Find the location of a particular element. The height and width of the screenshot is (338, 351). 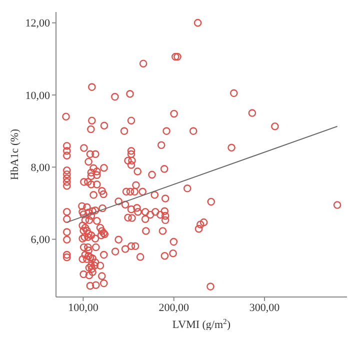

x-axis-title: LVMI (g/m$^{2}$) is located at coordinates (201, 323).